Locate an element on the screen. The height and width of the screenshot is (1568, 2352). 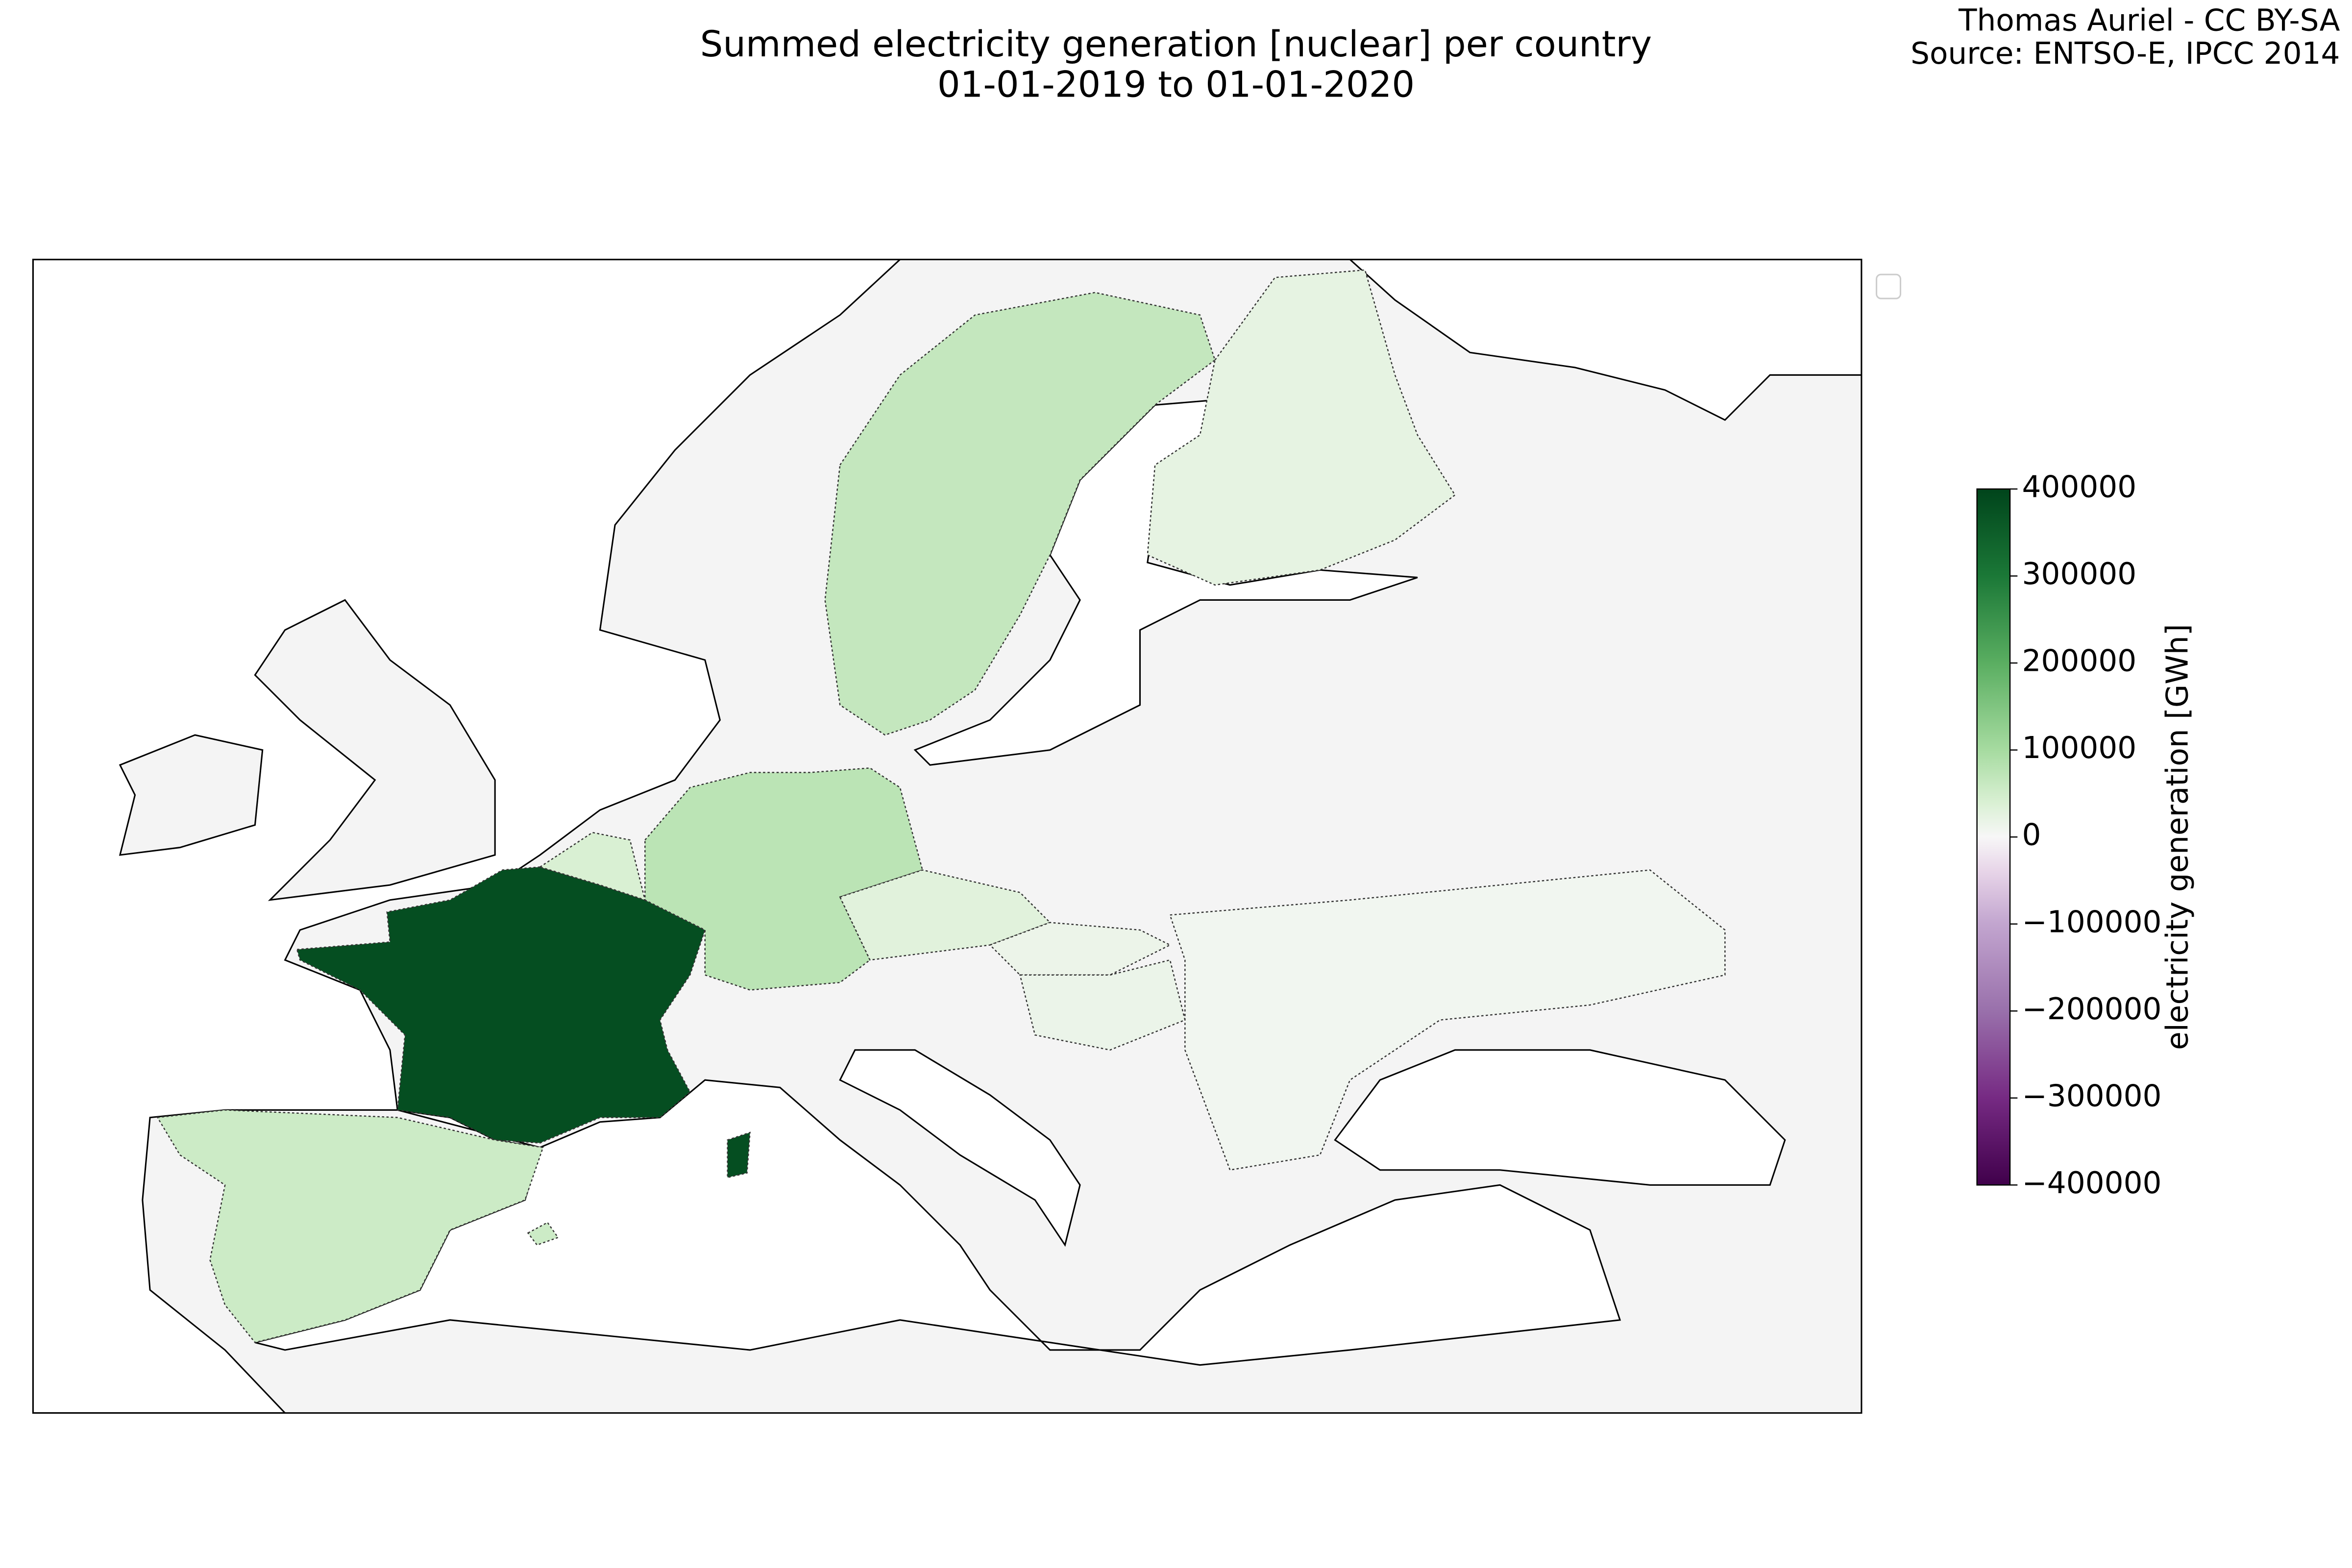
colorbar is located at coordinates (1993, 837).